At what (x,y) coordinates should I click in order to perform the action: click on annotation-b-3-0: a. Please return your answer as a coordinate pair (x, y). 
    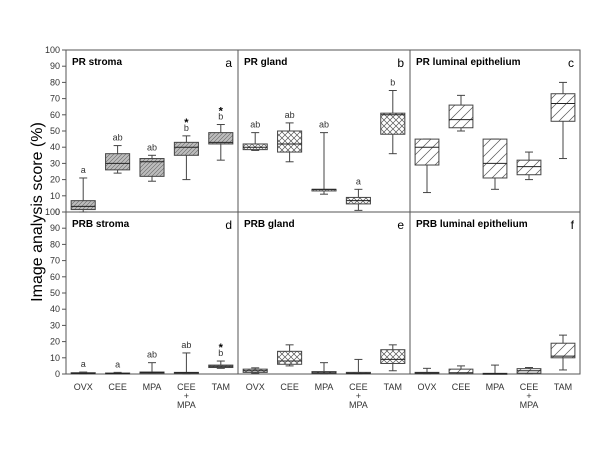
    Looking at the image, I should click on (358, 181).